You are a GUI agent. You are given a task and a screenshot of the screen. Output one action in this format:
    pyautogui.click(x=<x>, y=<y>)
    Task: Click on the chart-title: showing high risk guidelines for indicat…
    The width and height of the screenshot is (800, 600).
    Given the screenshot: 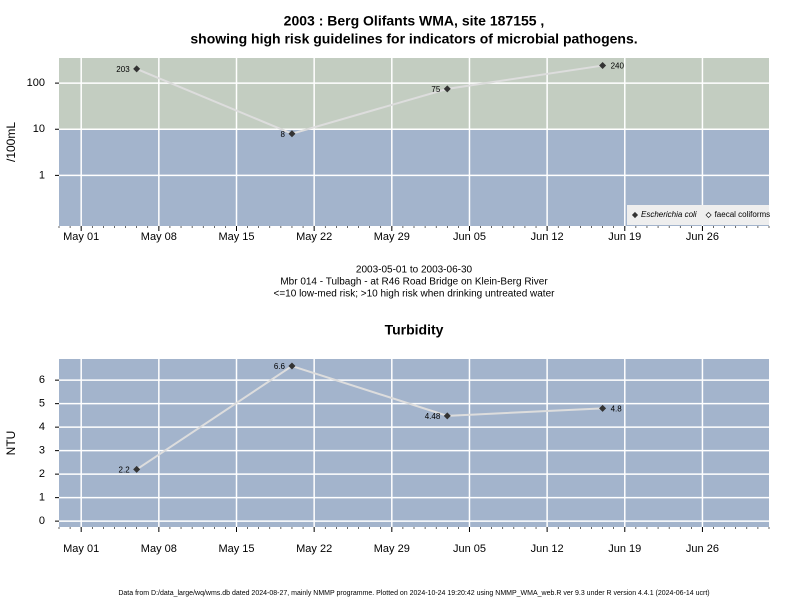 What is the action you would take?
    pyautogui.click(x=413, y=39)
    